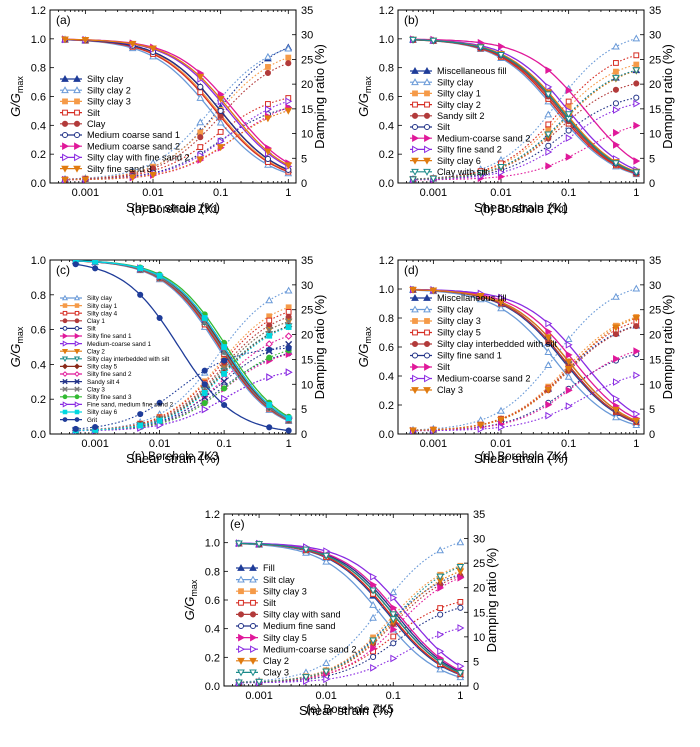  Describe the element at coordinates (96, 397) in the screenshot. I see `legend-item: Silty fine sand 3` at that location.